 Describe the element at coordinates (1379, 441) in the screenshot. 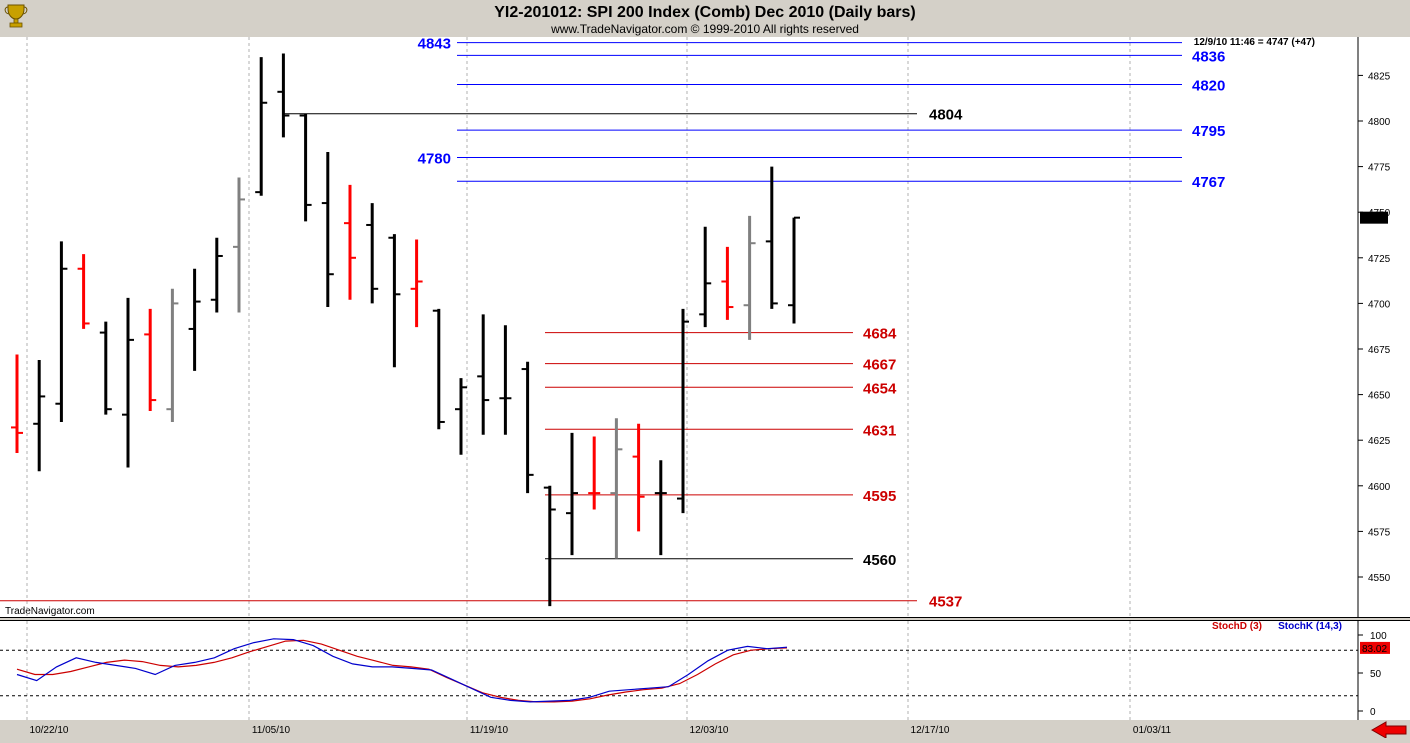

I see `price-tick-label: 4625` at that location.